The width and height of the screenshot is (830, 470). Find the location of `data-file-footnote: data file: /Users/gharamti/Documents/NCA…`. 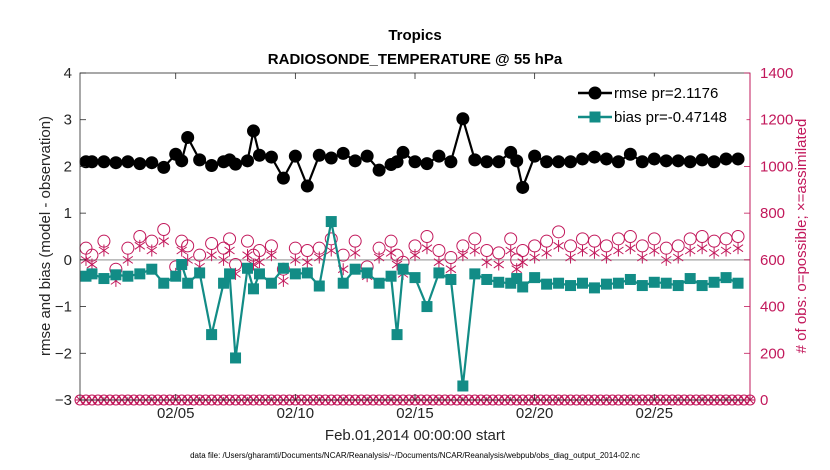

data-file-footnote: data file: /Users/gharamti/Documents/NCA… is located at coordinates (415, 455).